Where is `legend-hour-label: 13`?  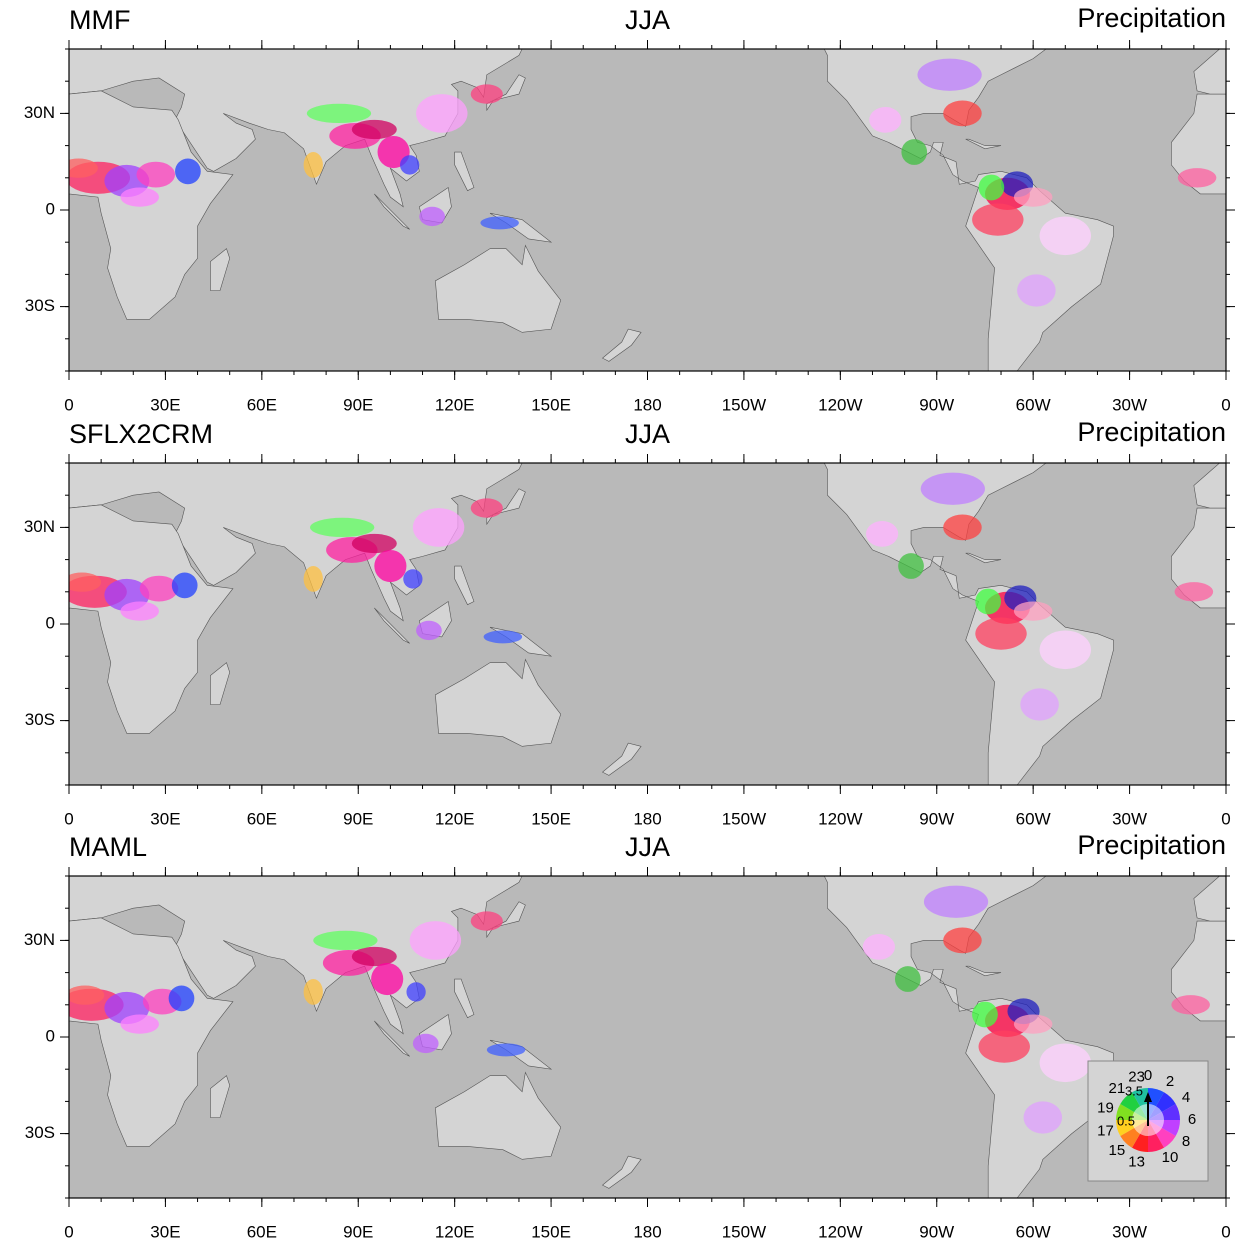 legend-hour-label: 13 is located at coordinates (1136, 1161).